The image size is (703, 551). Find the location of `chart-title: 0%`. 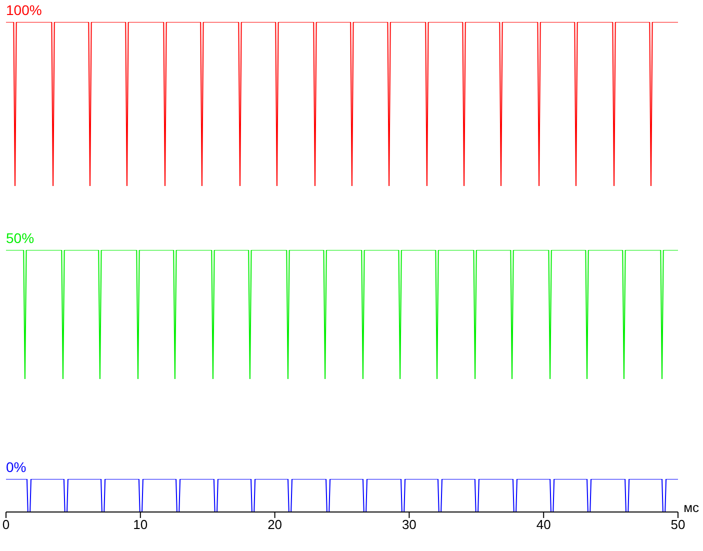

chart-title: 0% is located at coordinates (16, 467).